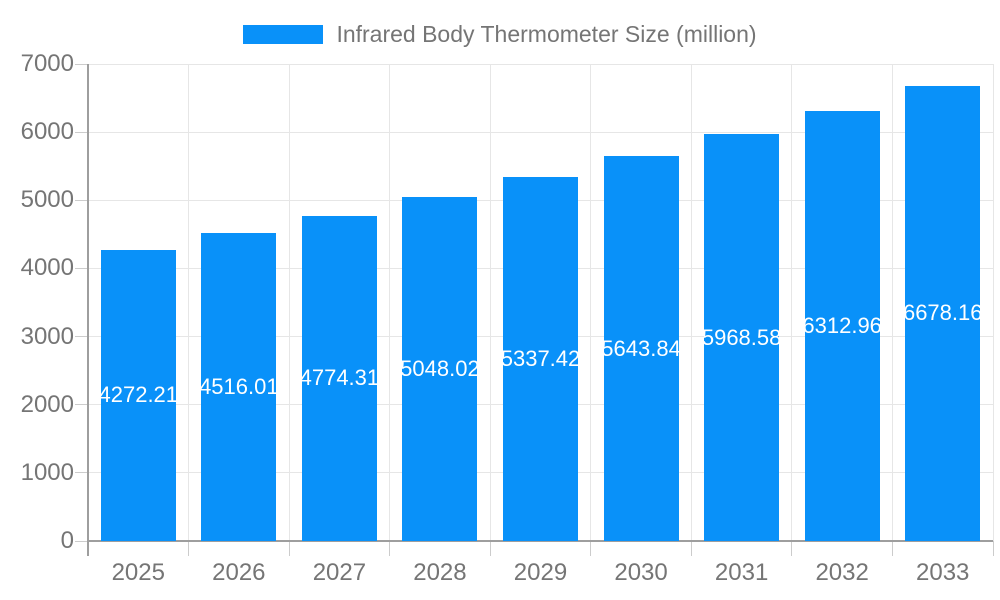 The height and width of the screenshot is (600, 1000). What do you see at coordinates (47, 336) in the screenshot?
I see `y-tick-label: 3000` at bounding box center [47, 336].